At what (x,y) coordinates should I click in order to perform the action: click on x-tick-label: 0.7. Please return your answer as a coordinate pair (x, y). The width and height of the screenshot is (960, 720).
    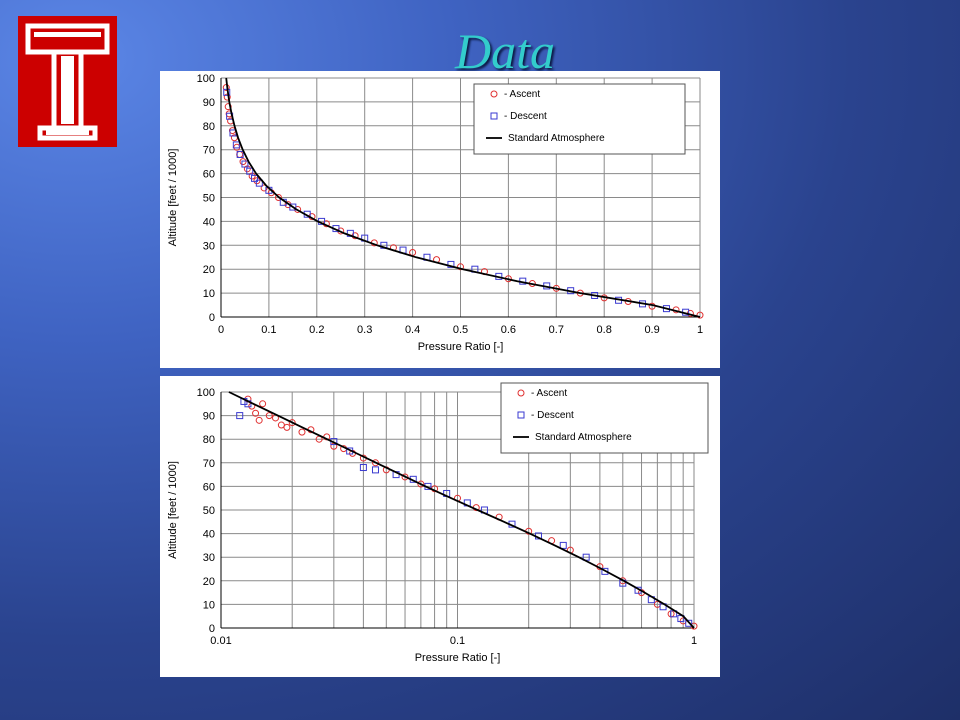
    Looking at the image, I should click on (556, 330).